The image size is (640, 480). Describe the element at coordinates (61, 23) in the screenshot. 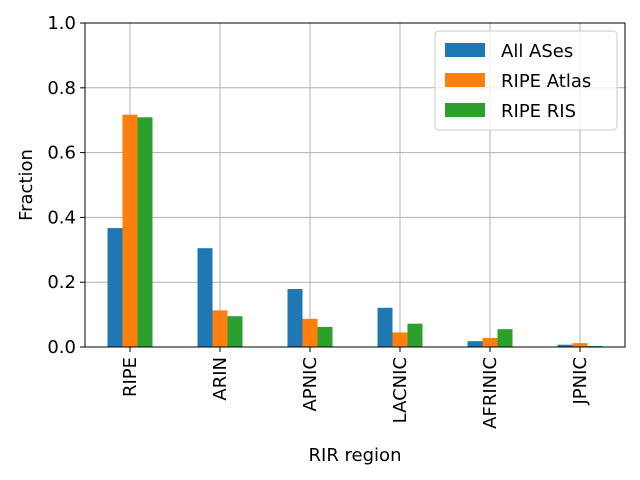

I see `y-tick-label: 1.0` at that location.